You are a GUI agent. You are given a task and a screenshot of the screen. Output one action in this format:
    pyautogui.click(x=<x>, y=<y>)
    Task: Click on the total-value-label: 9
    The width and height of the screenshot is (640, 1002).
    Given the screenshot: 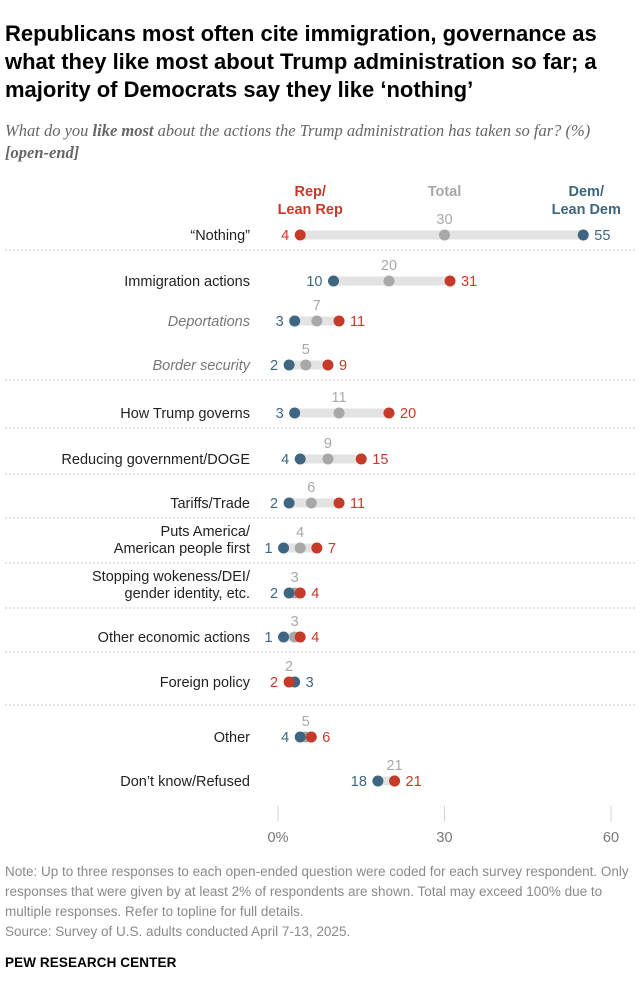 What is the action you would take?
    pyautogui.click(x=328, y=444)
    